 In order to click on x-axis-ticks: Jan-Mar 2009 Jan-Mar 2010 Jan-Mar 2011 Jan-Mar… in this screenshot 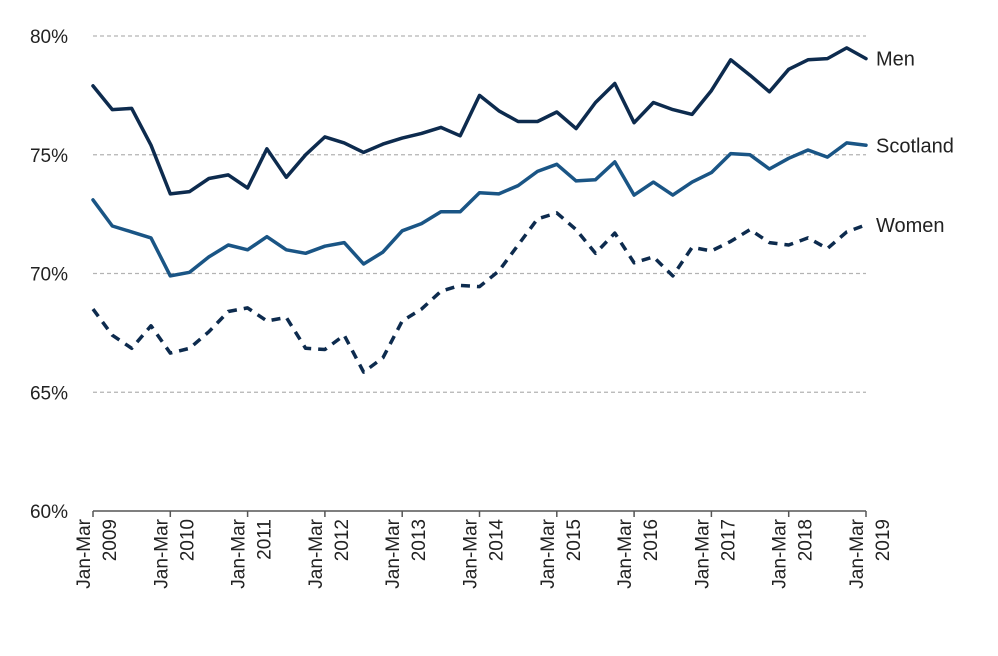, I will do `click(484, 550)`.